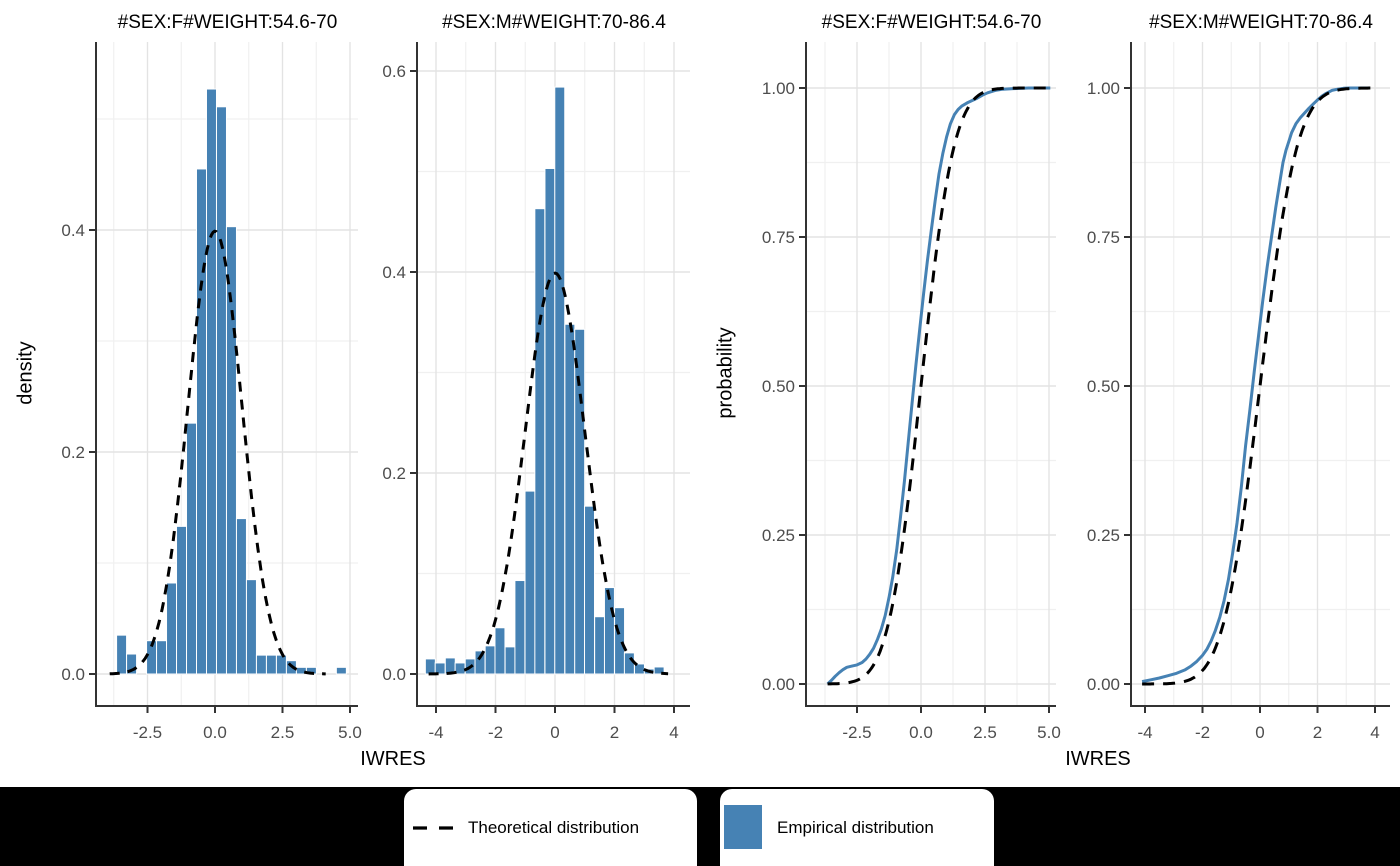 This screenshot has height=866, width=1400. Describe the element at coordinates (931, 22) in the screenshot. I see `facet-title-ecdf-f: #SEX:F#WEIGHT:54.6-70` at that location.